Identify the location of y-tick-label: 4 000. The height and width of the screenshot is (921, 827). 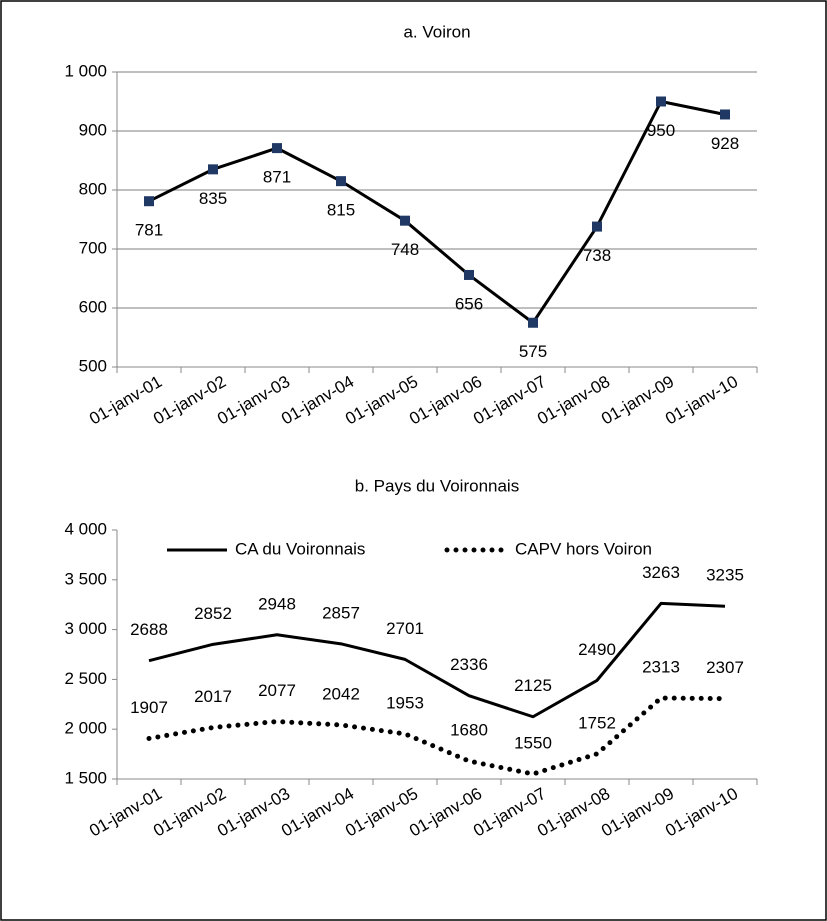
(85, 528).